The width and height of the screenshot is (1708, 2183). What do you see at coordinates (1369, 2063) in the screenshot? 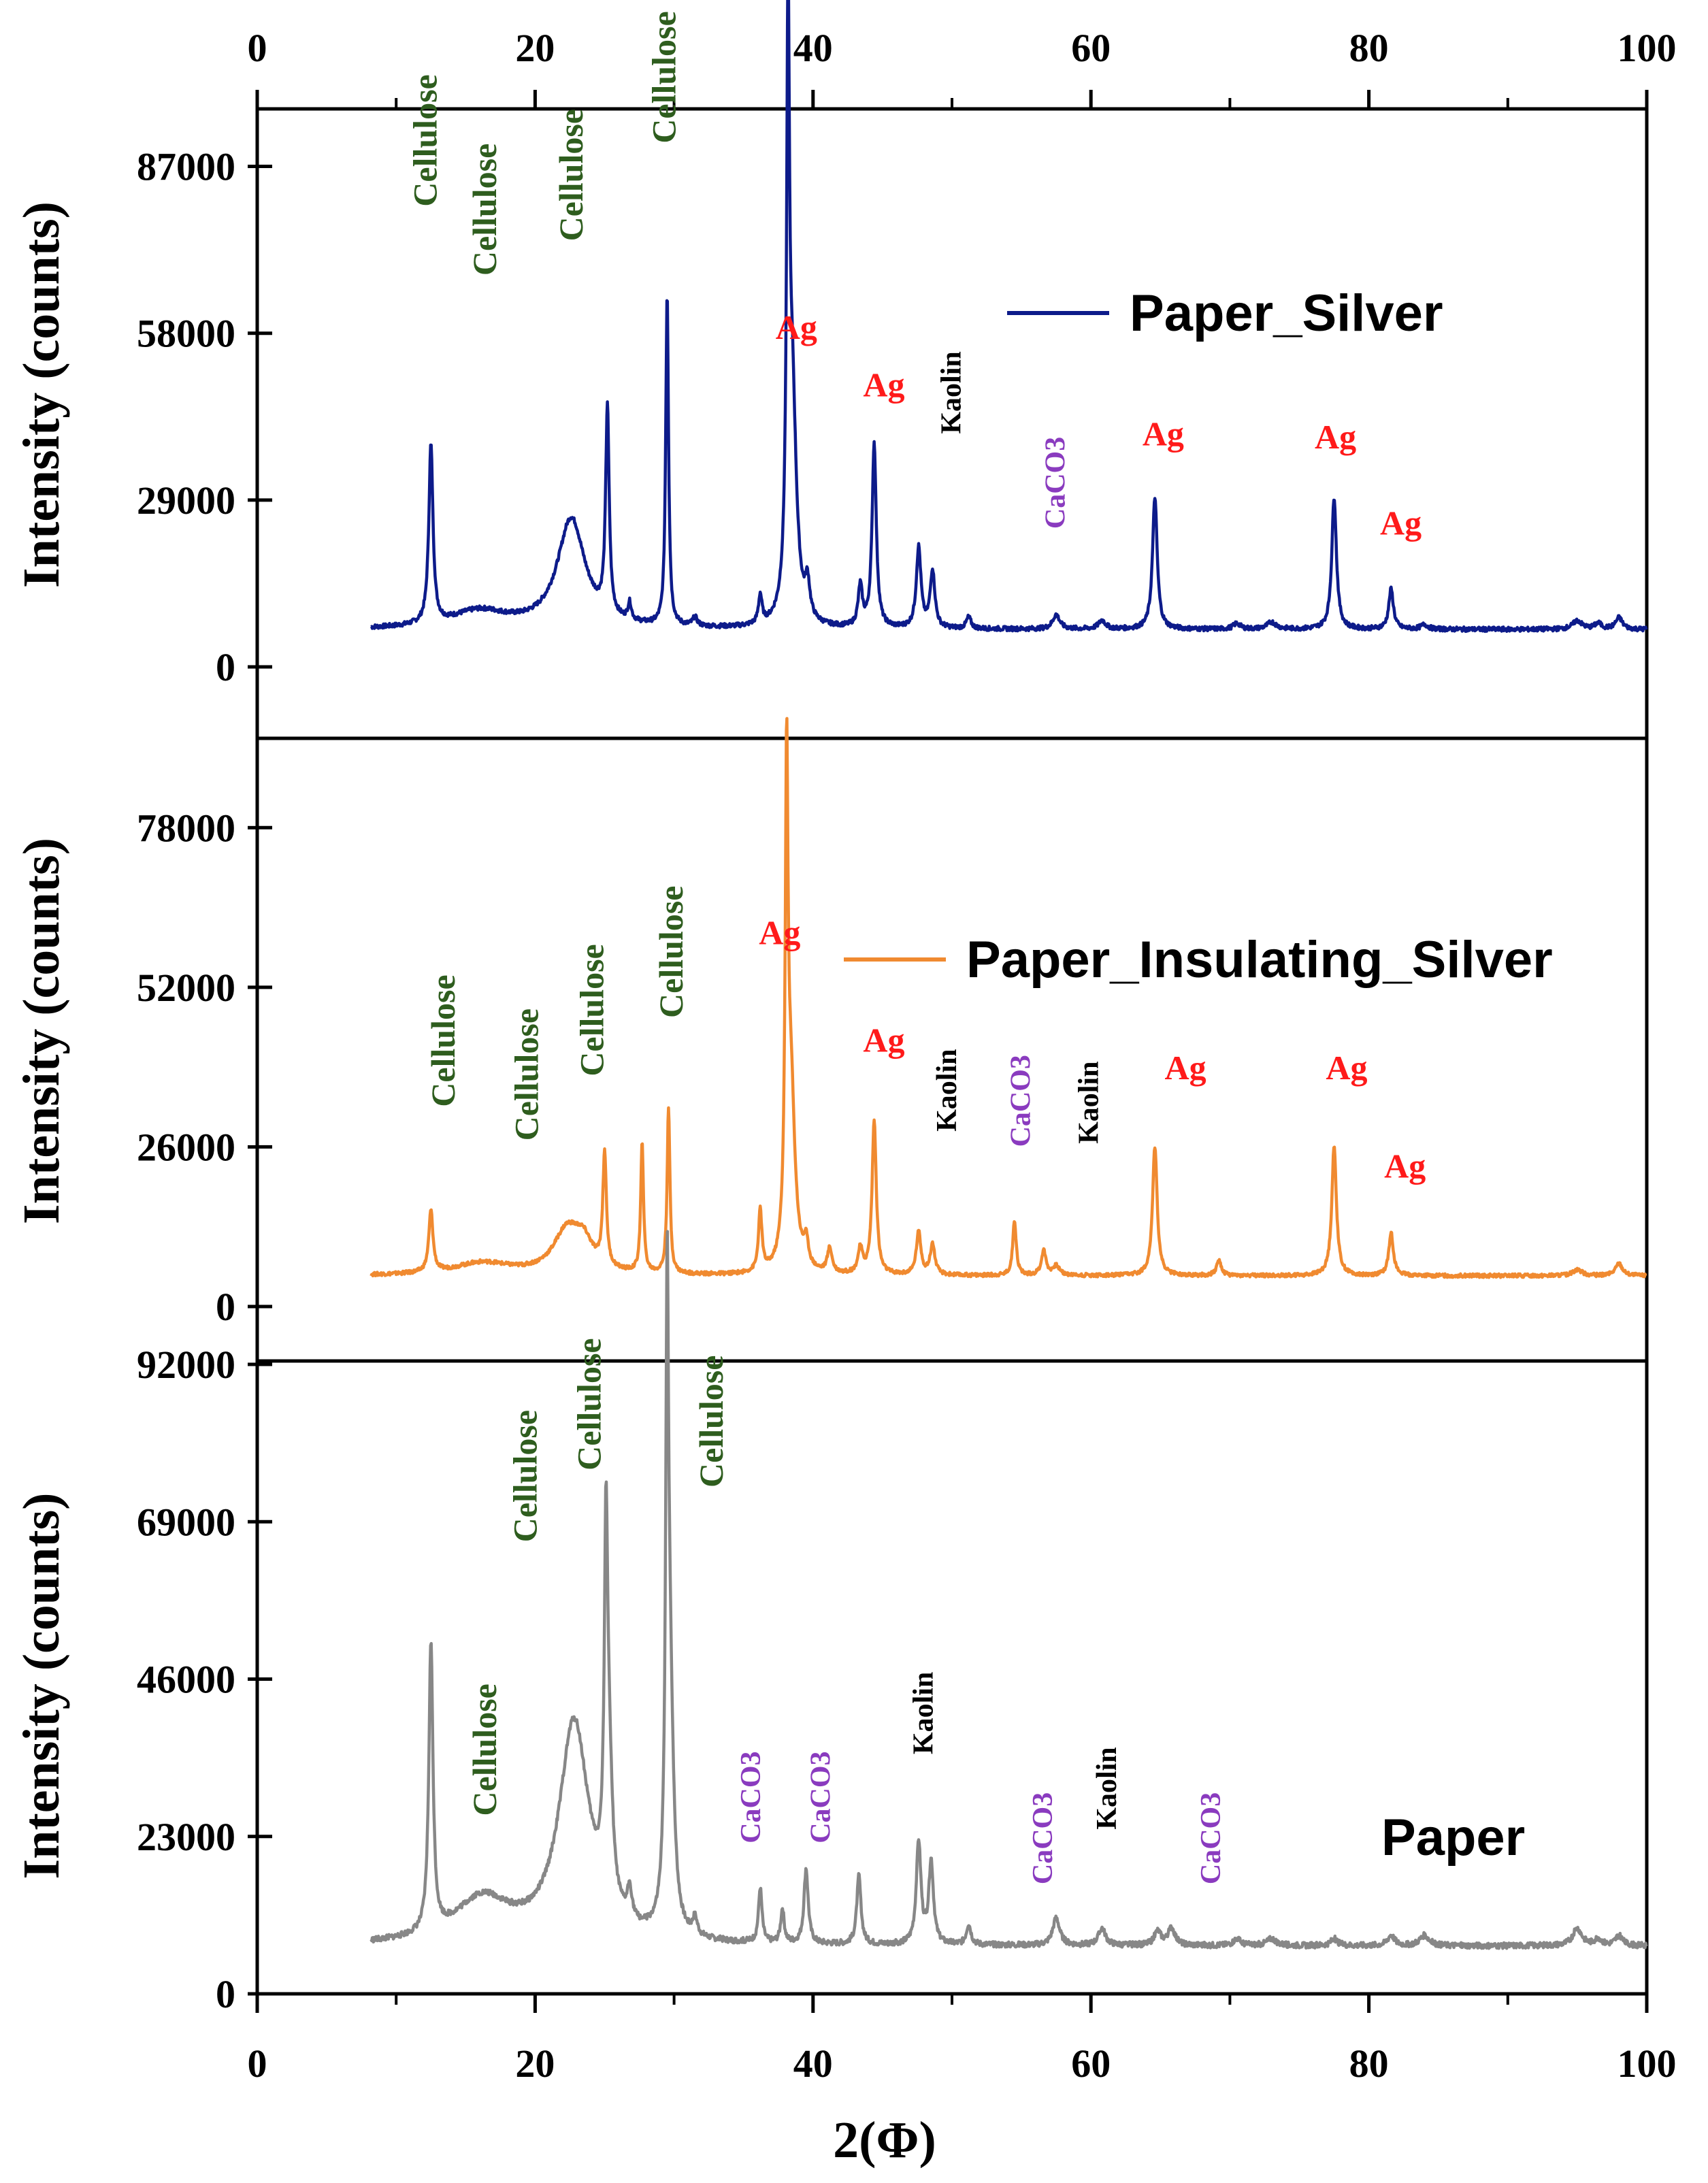
I see `x-tick-label: 80` at bounding box center [1369, 2063].